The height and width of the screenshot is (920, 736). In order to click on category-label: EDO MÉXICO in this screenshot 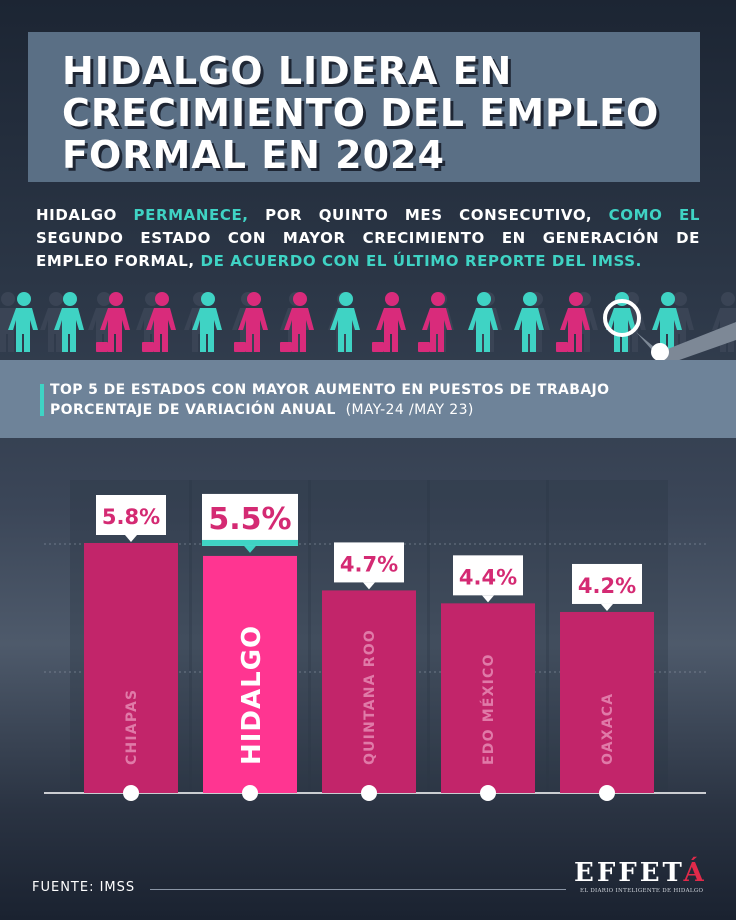, I will do `click(488, 709)`.